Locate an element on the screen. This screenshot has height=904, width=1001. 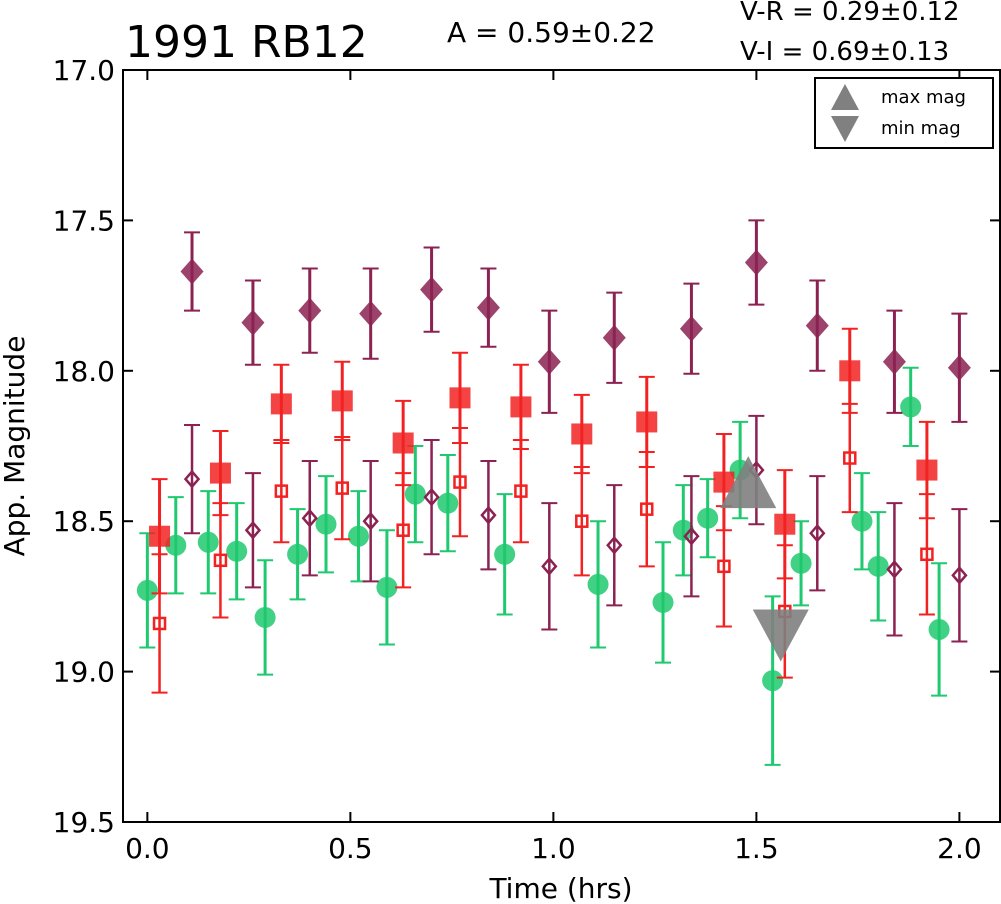
series-2-point-9-marker is located at coordinates (724, 566).